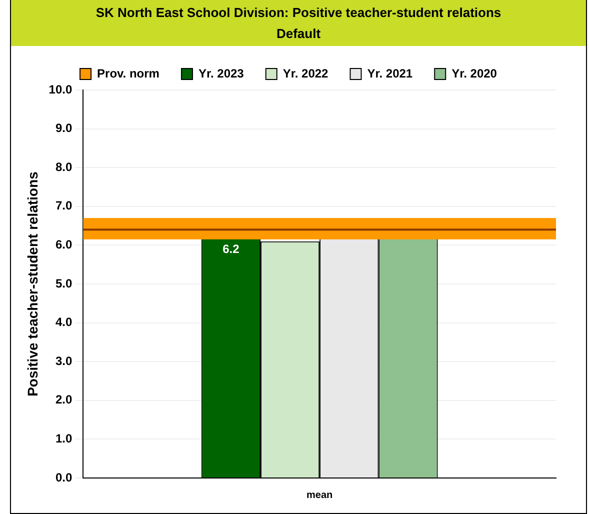  I want to click on y-tick-label: 5.0, so click(63, 283).